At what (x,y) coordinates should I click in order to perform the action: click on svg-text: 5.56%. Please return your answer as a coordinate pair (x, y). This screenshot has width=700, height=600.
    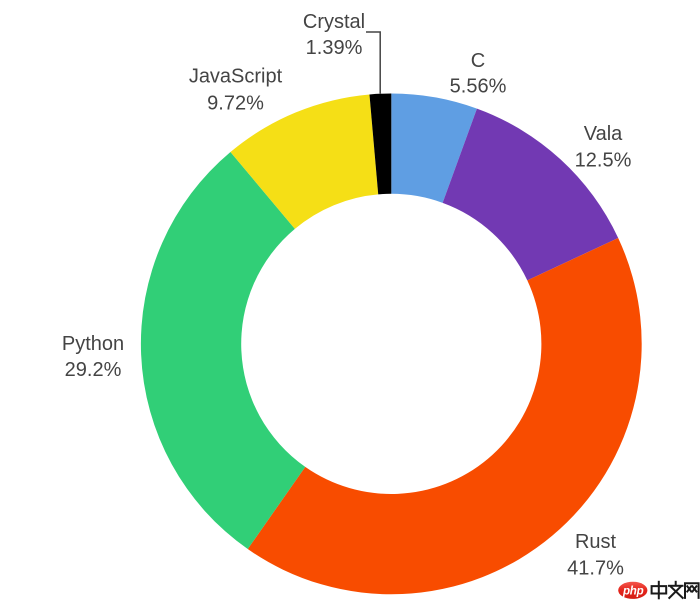
    Looking at the image, I should click on (478, 87).